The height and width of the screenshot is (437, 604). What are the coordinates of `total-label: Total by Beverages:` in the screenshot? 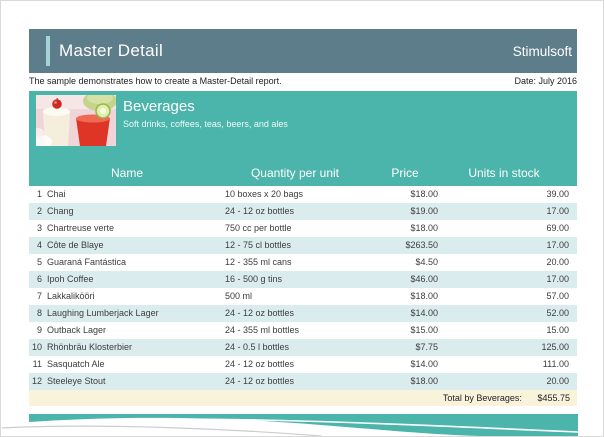 It's located at (482, 398).